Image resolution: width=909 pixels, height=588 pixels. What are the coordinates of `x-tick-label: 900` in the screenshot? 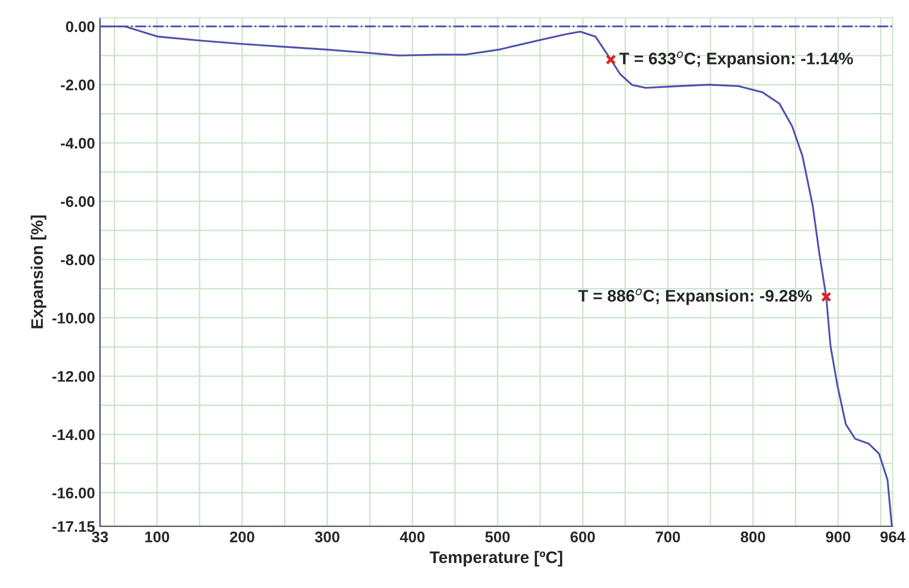 It's located at (838, 537).